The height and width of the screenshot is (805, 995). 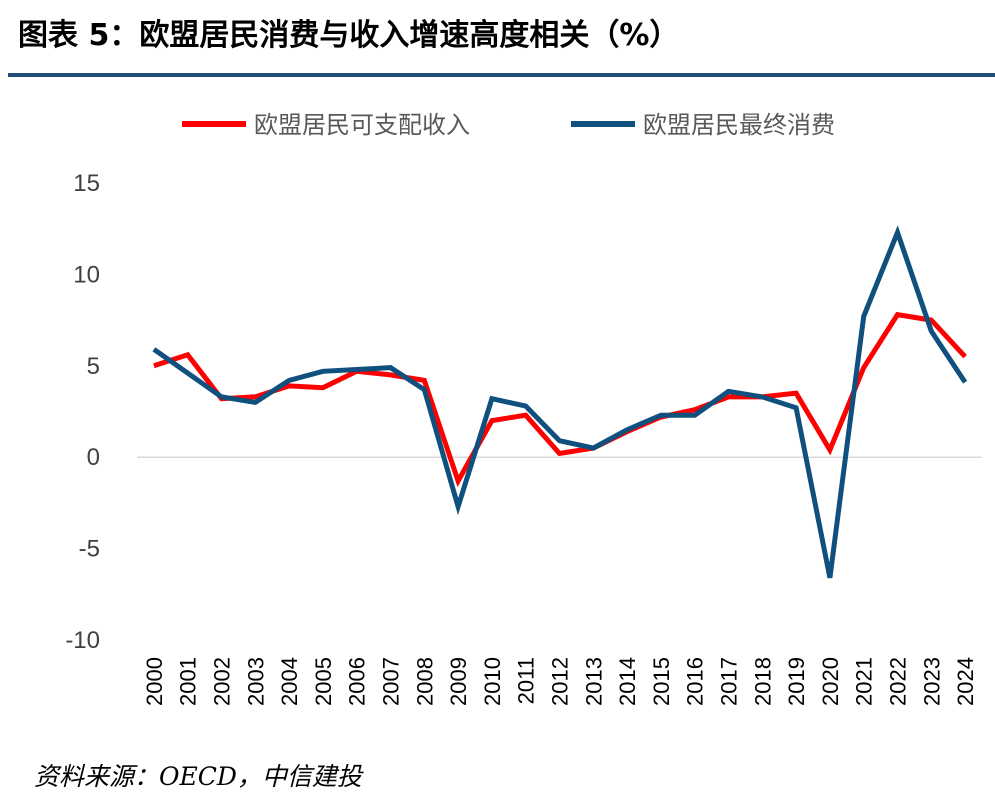 What do you see at coordinates (898, 681) in the screenshot?
I see `x-tick-label: 2022` at bounding box center [898, 681].